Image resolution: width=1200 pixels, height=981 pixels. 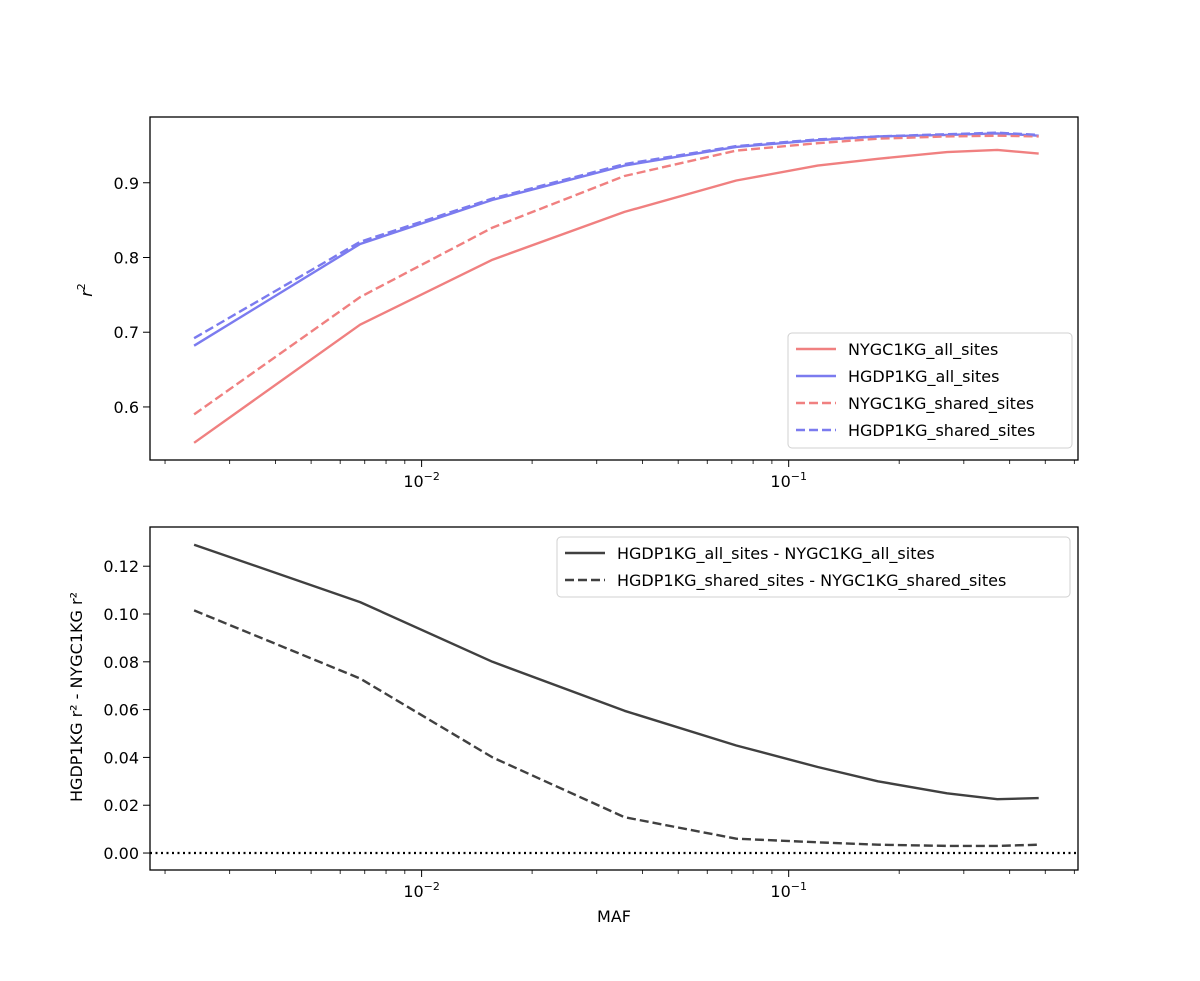 I want to click on y-tick-label: 0.06, so click(x=121, y=710).